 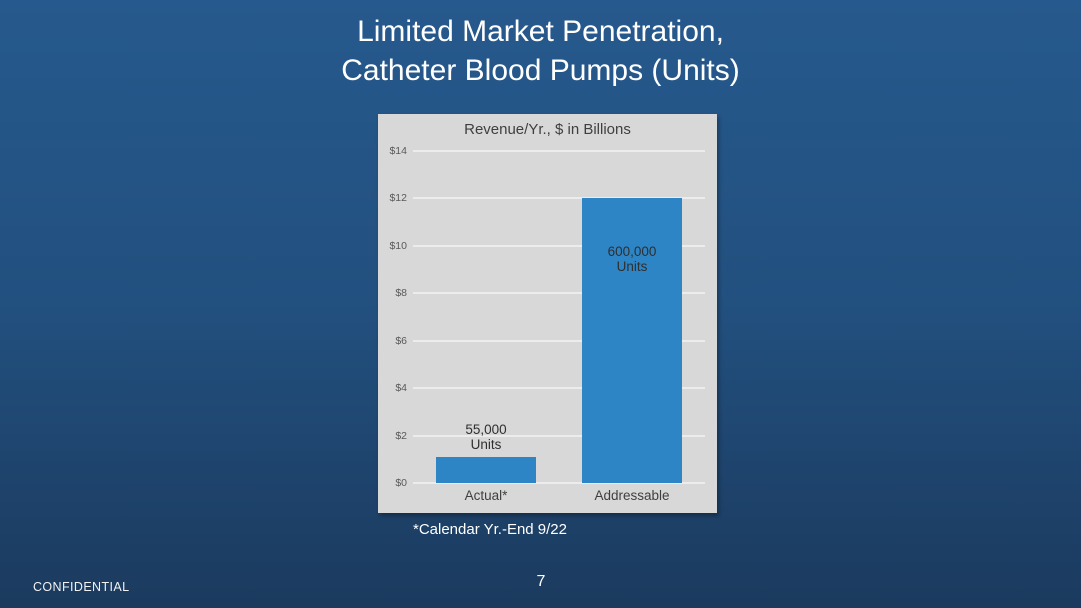 What do you see at coordinates (401, 435) in the screenshot?
I see `y-tick-label: $2` at bounding box center [401, 435].